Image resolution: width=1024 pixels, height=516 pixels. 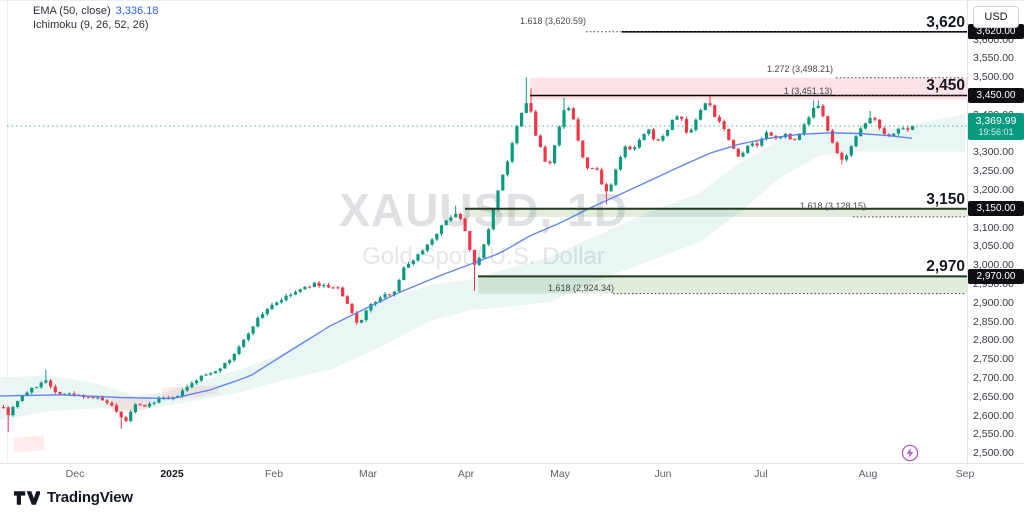 What do you see at coordinates (996, 208) in the screenshot?
I see `level-price-tag: 3,150.00` at bounding box center [996, 208].